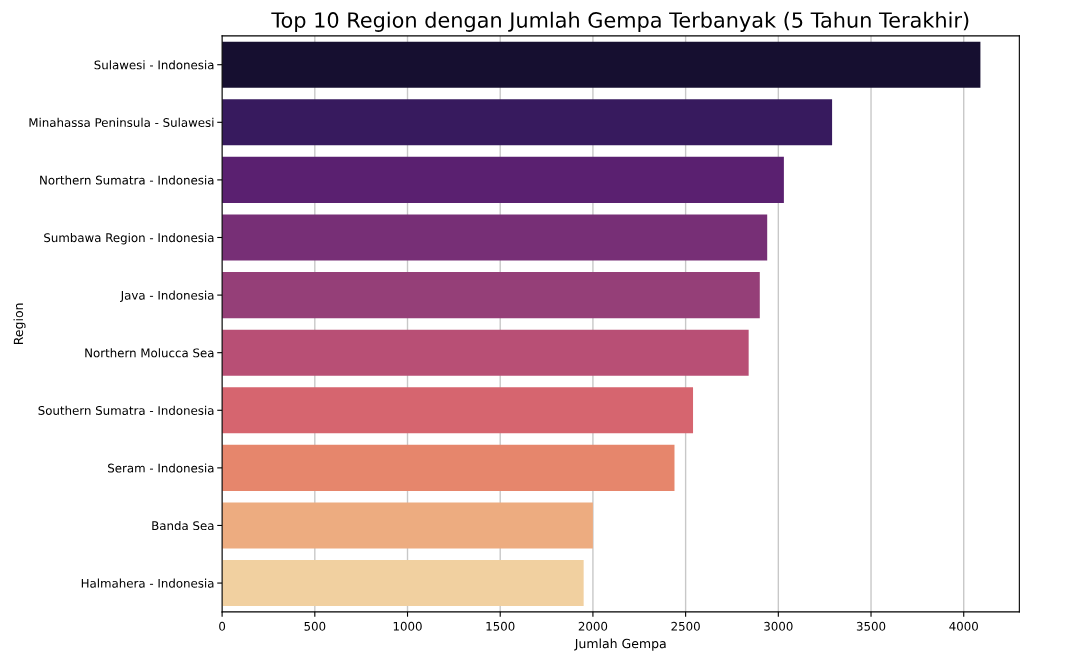 This screenshot has height=653, width=1073. I want to click on x-tick-label: 500, so click(315, 626).